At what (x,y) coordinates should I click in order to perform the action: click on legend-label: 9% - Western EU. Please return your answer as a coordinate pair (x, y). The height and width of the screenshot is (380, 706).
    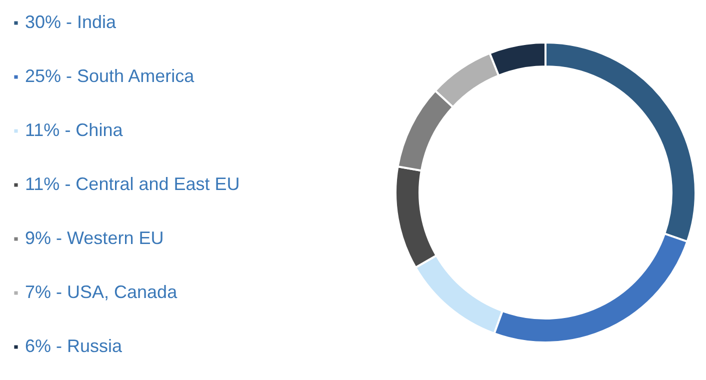
    Looking at the image, I should click on (94, 238).